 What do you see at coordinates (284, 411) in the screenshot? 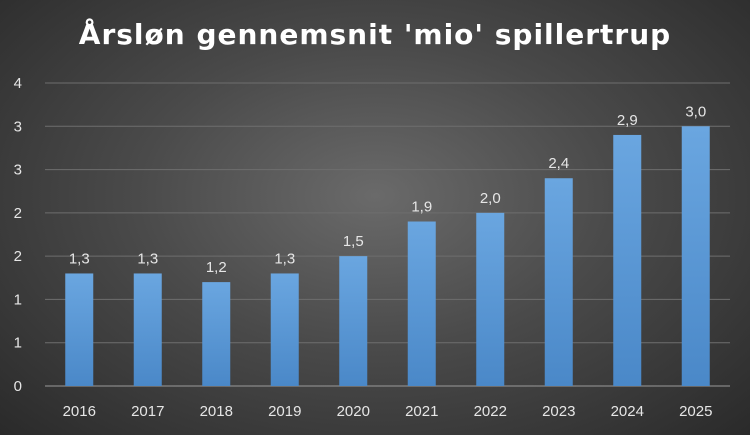
I see `x-tick-label: 2019` at bounding box center [284, 411].